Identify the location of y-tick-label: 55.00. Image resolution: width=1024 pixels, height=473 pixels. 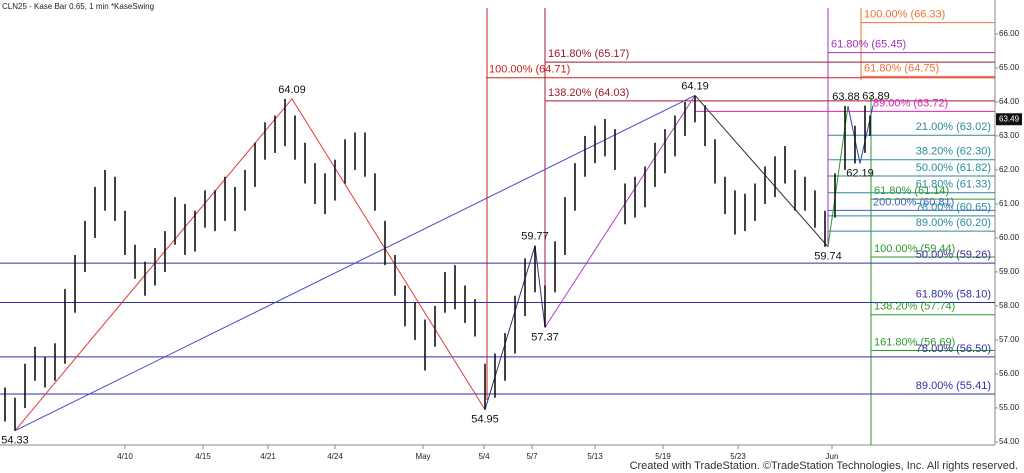
(1009, 407).